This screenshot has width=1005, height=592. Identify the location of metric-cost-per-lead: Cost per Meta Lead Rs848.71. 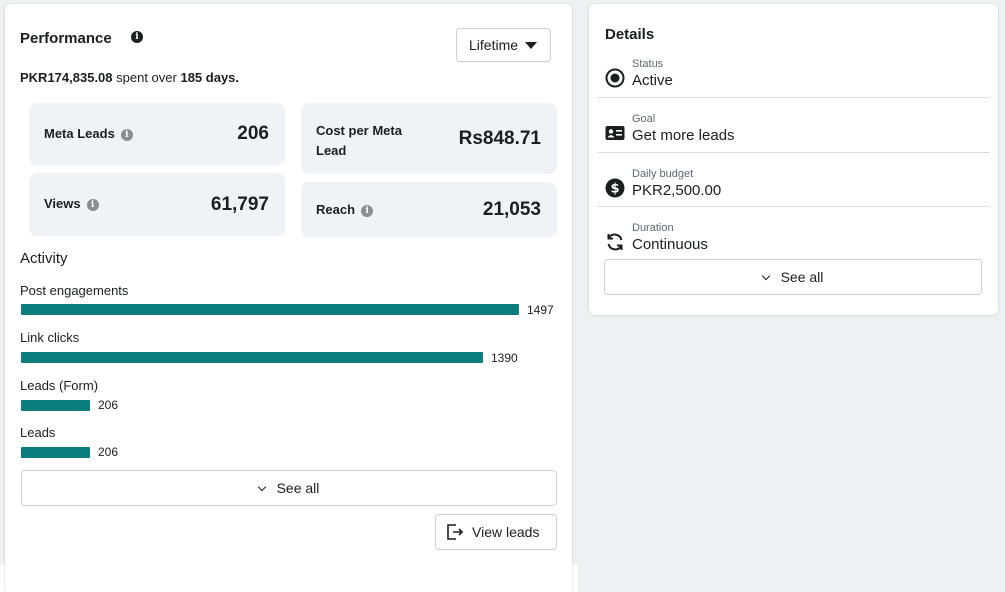
(429, 138).